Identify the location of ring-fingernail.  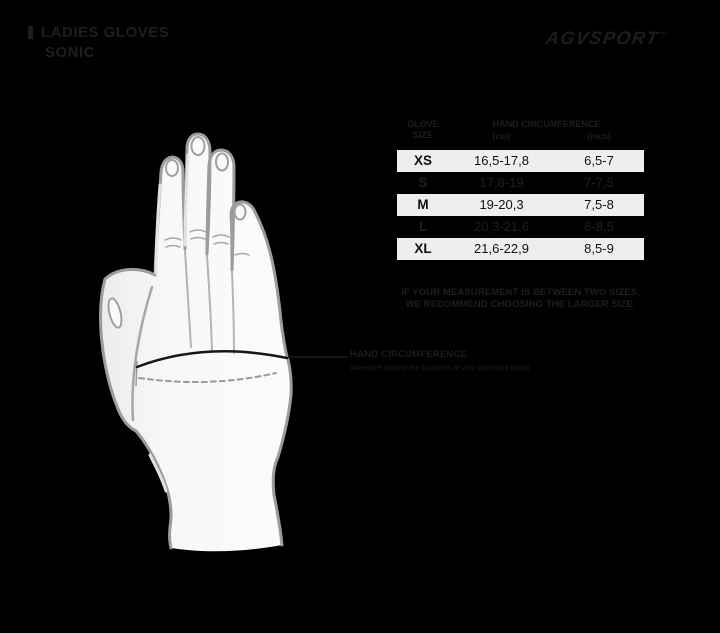
(222, 162).